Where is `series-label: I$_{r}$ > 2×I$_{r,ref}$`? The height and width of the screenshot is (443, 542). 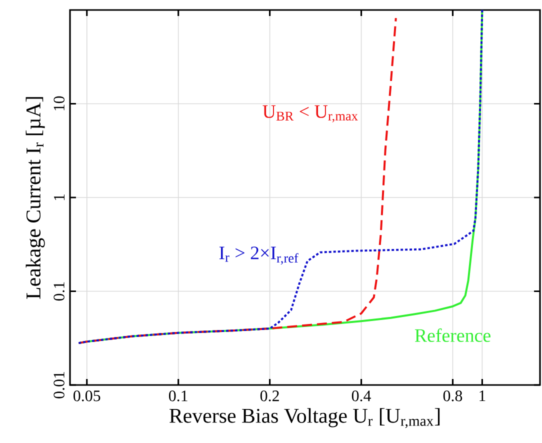
series-label: I$_{r}$ > 2×I$_{r,ref}$ is located at coordinates (258, 255).